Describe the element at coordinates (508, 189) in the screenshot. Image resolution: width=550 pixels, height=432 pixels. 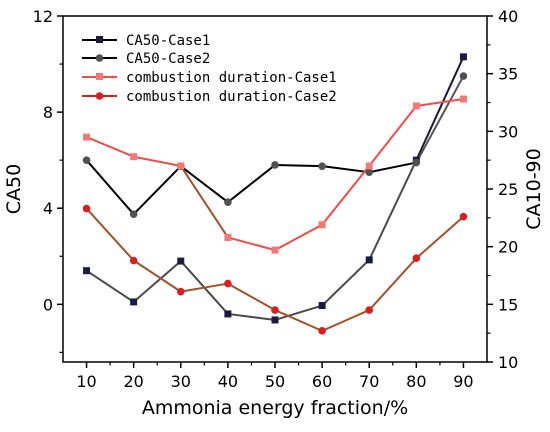
I see `y2-tick-label: 25` at that location.